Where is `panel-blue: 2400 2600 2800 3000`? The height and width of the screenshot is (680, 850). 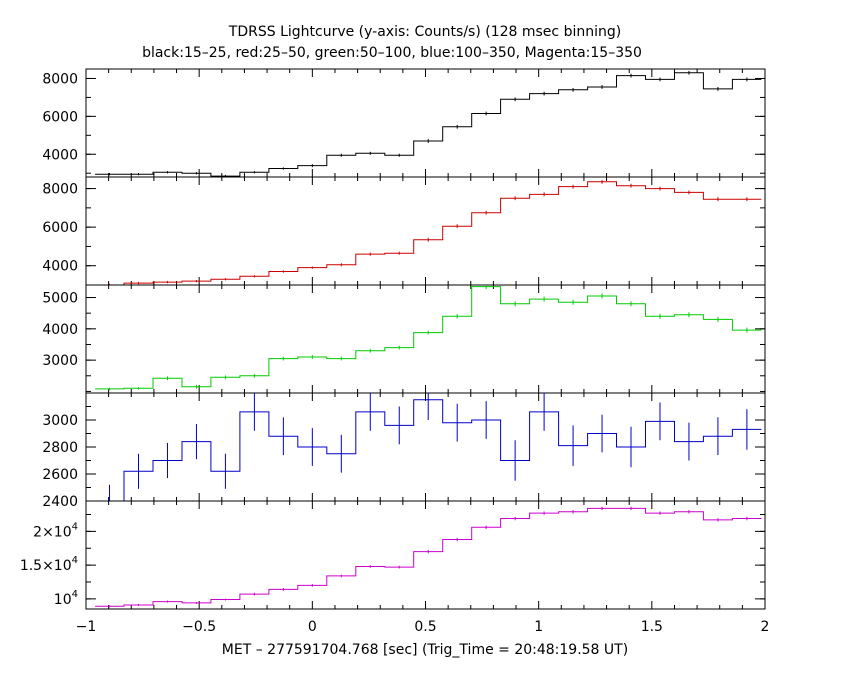
panel-blue: 2400 2600 2800 3000 is located at coordinates (404, 451).